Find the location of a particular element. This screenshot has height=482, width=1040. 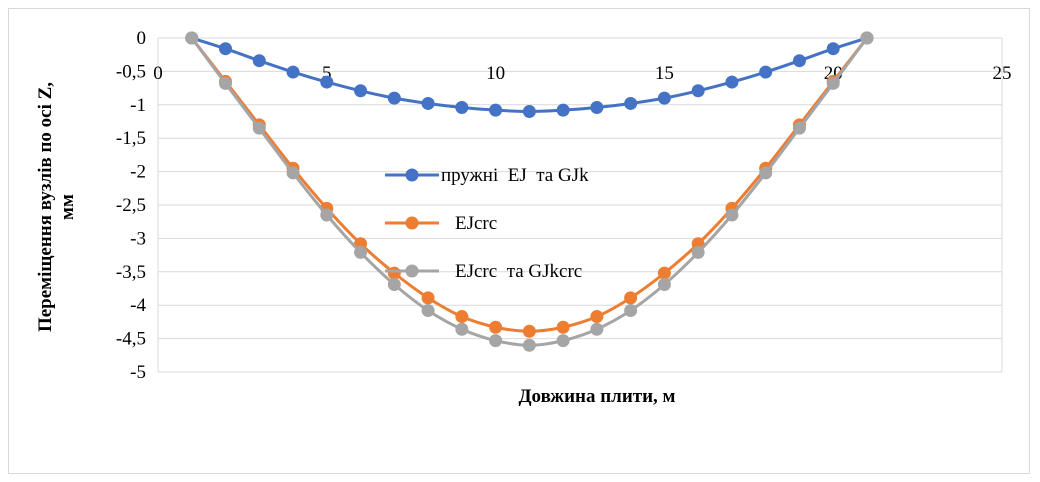

y-tick-label: -5 is located at coordinates (138, 372).